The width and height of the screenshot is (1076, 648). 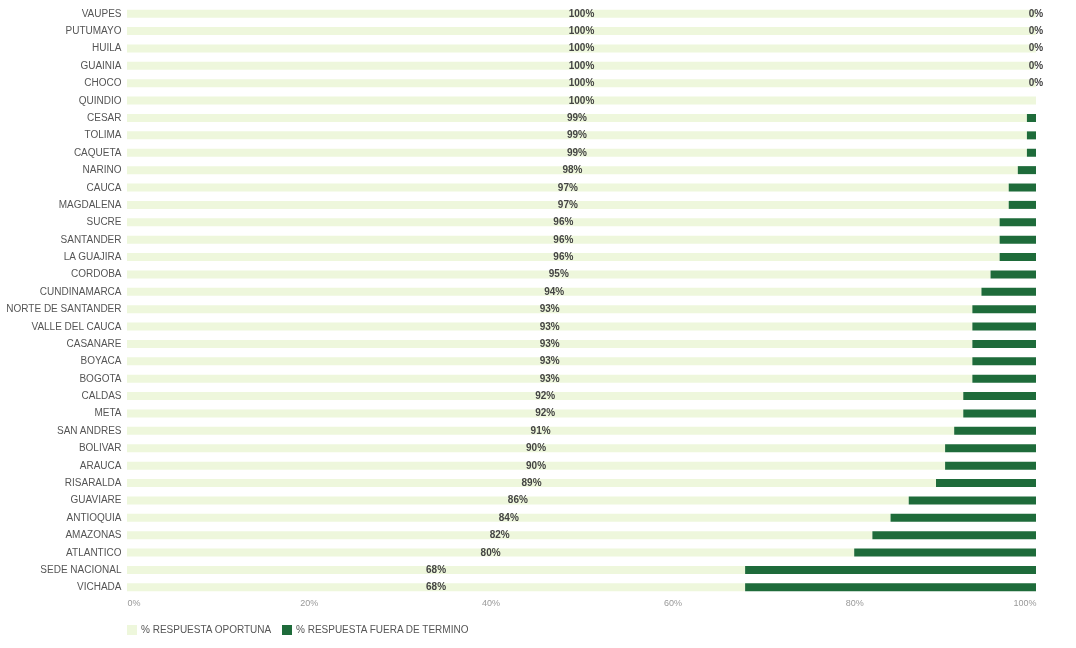 What do you see at coordinates (91, 239) in the screenshot?
I see `y-tick-label: SANTANDER` at bounding box center [91, 239].